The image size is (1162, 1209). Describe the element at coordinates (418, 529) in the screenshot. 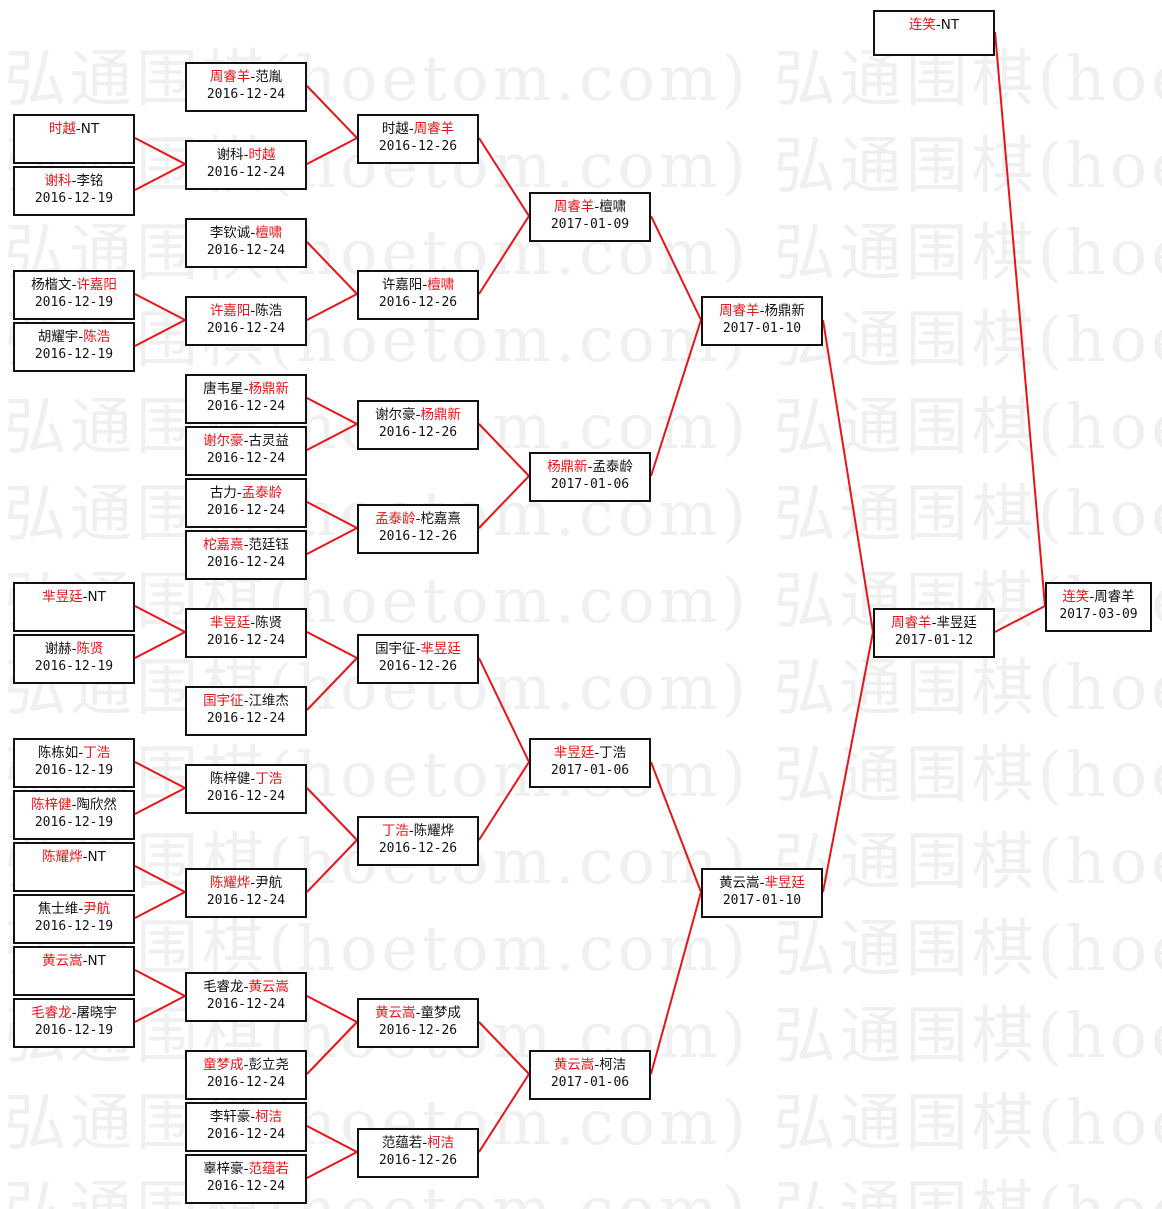

I see `match-box: 孟泰龄-柁嘉熹 2016-12-26` at that location.